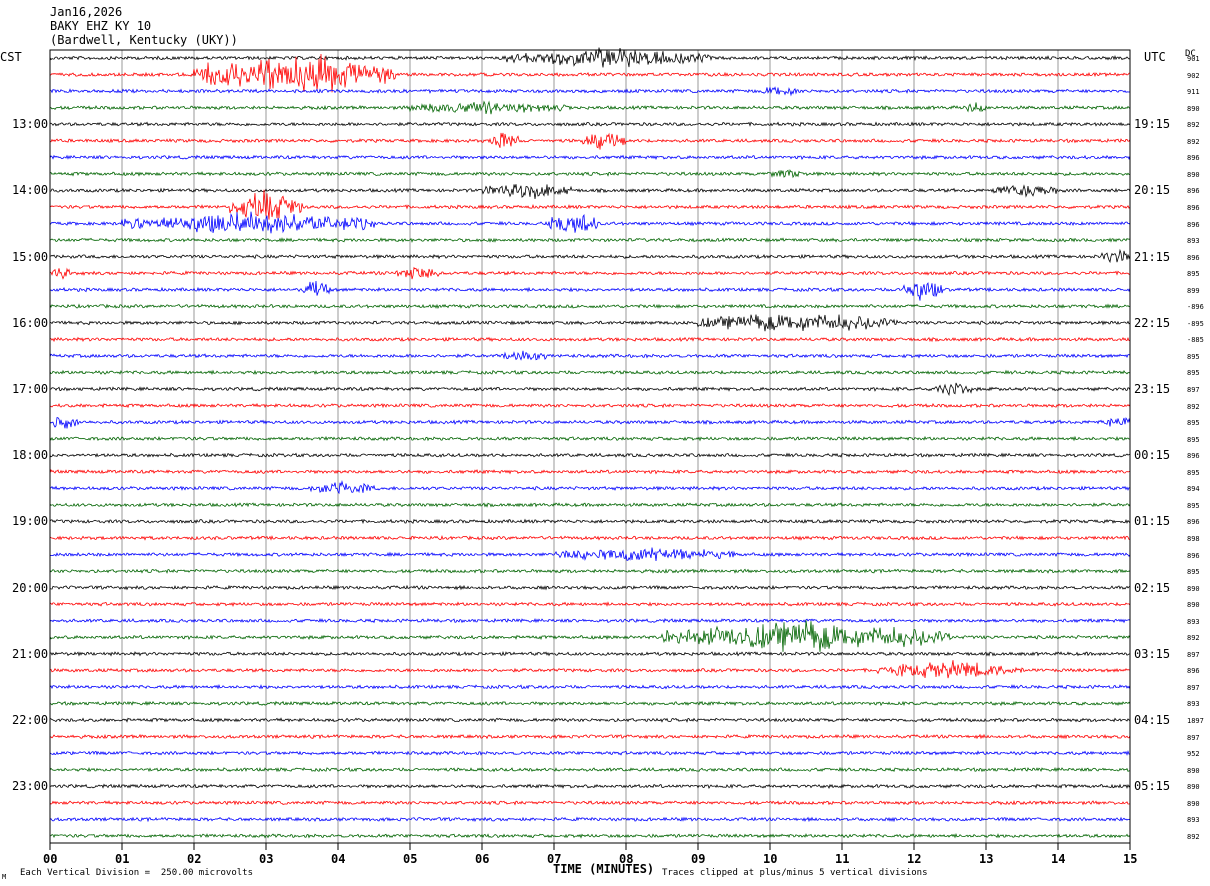 This screenshot has height=886, width=1210. What do you see at coordinates (1152, 322) in the screenshot?
I see `right-hour-label: 22:15` at bounding box center [1152, 322].